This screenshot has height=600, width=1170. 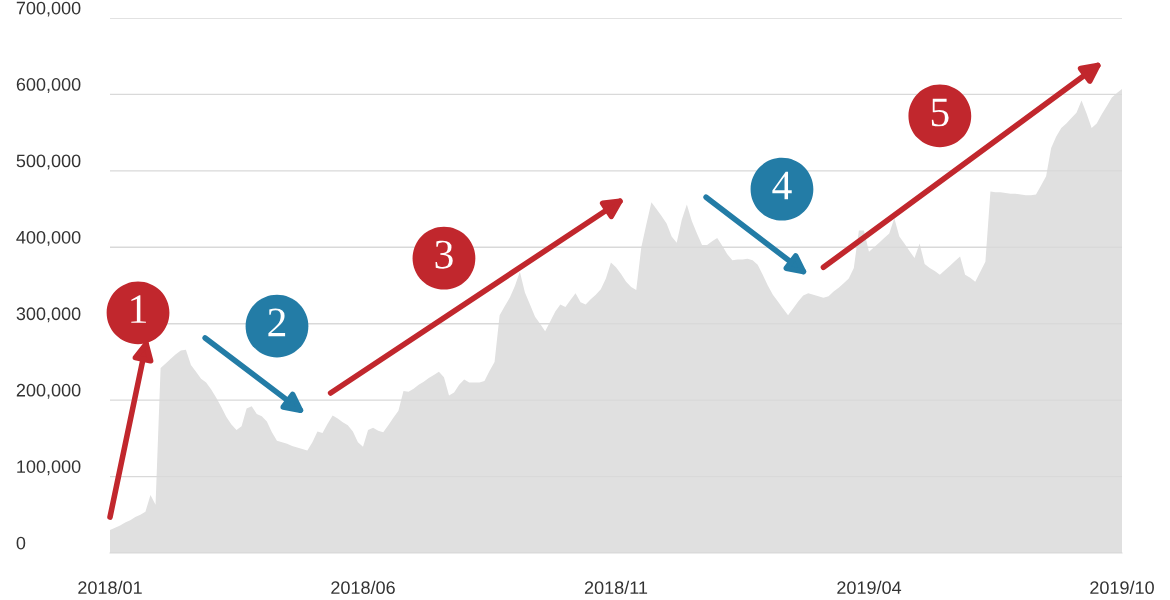 I want to click on x-tick-label: 2018/01, so click(x=110, y=587).